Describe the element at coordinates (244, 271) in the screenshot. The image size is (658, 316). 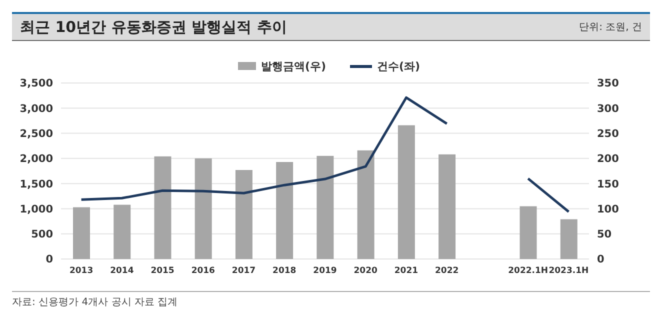
I see `x-tick-label: 2017` at that location.